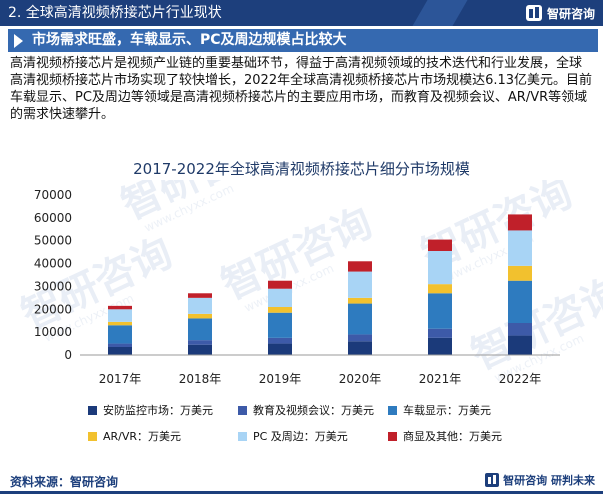  Describe the element at coordinates (301, 169) in the screenshot. I see `chart-title: 2017-2022年全球高清视频桥接芯片细分市场规模` at that location.